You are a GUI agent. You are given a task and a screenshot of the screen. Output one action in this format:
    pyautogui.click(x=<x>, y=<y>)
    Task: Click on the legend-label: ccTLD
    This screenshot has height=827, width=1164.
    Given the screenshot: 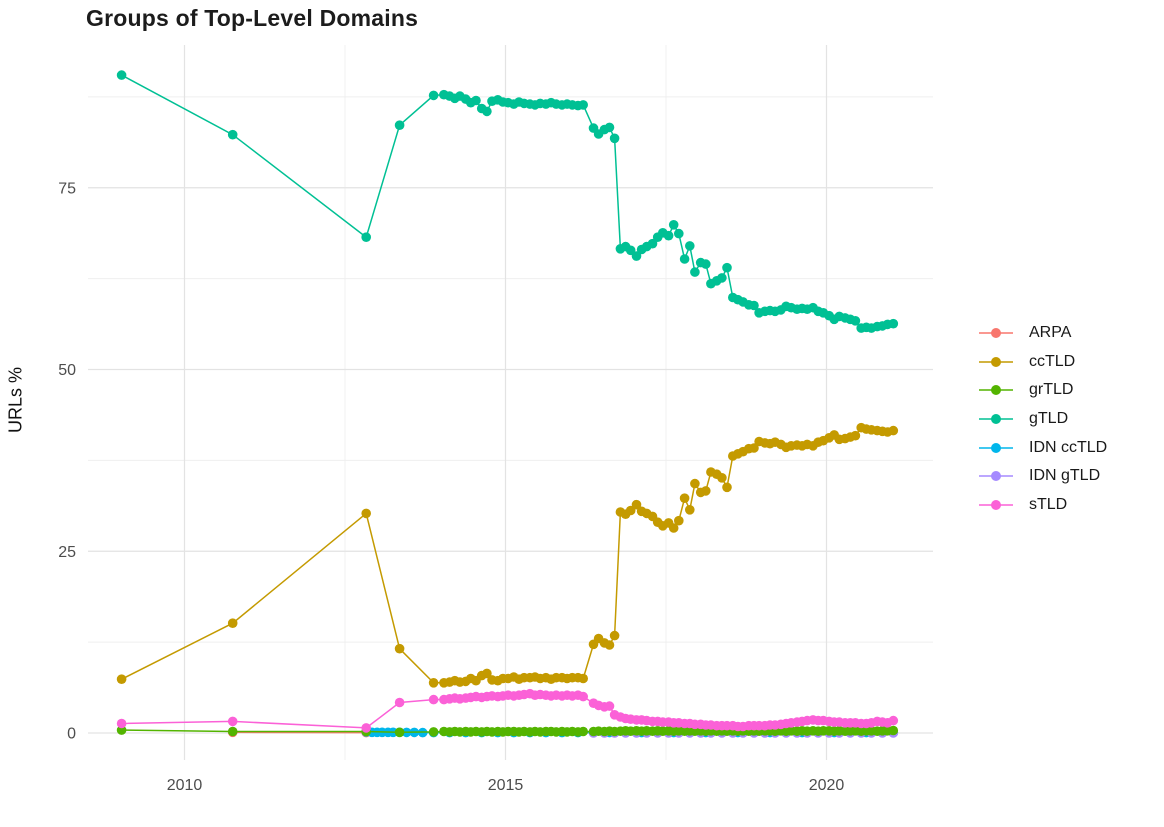 What is the action you would take?
    pyautogui.click(x=1052, y=361)
    